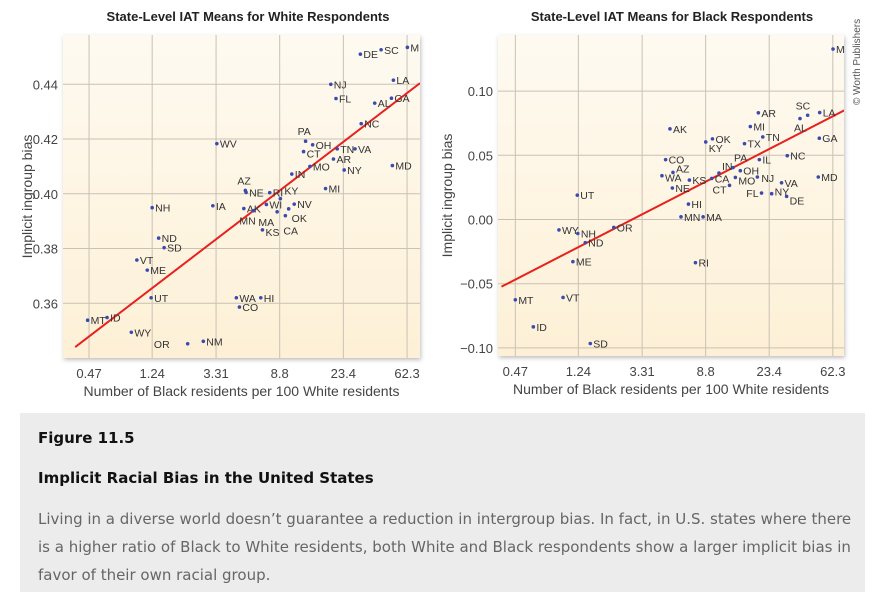 The height and width of the screenshot is (592, 875). I want to click on data-point-m: M, so click(838, 50).